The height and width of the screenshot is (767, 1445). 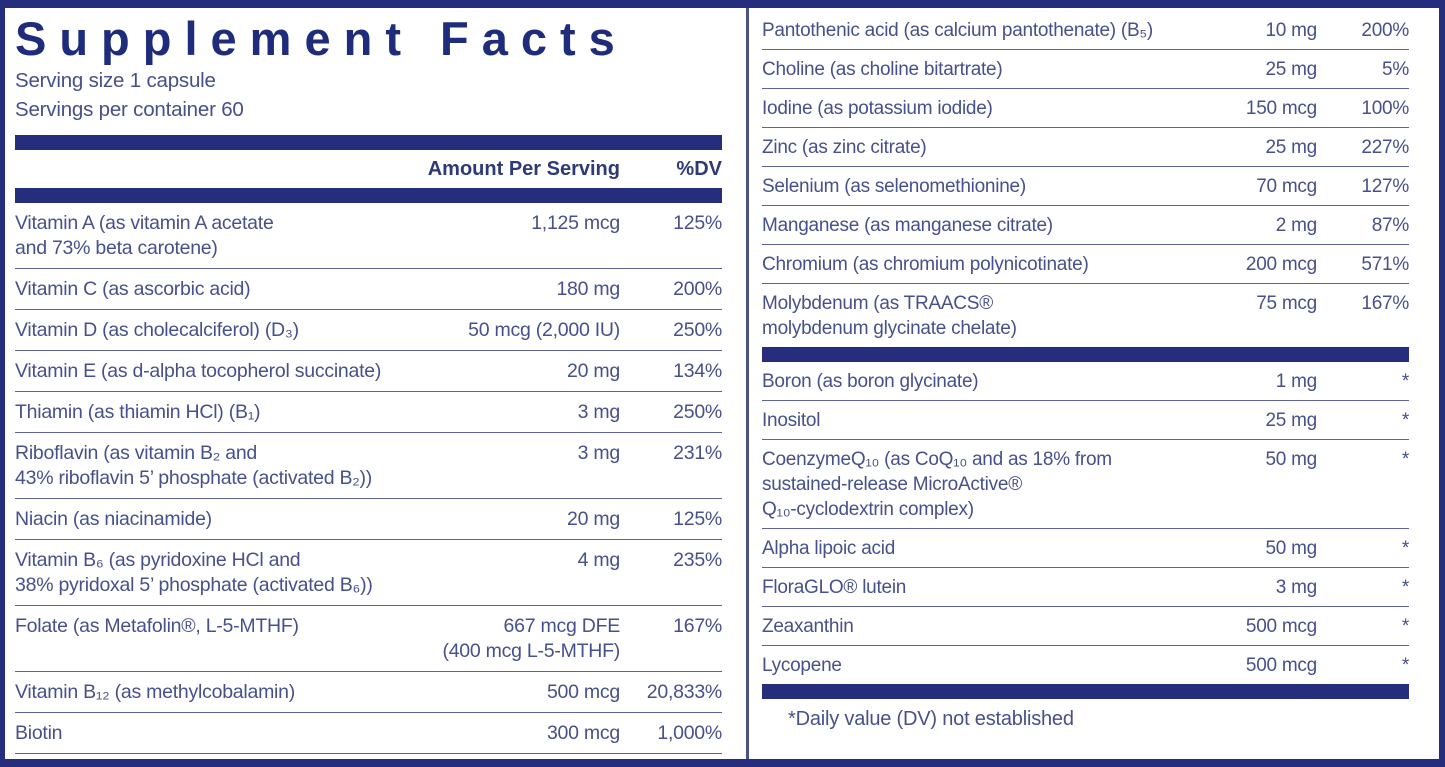 What do you see at coordinates (115, 80) in the screenshot?
I see `serving-size-text: Serving size 1 capsule` at bounding box center [115, 80].